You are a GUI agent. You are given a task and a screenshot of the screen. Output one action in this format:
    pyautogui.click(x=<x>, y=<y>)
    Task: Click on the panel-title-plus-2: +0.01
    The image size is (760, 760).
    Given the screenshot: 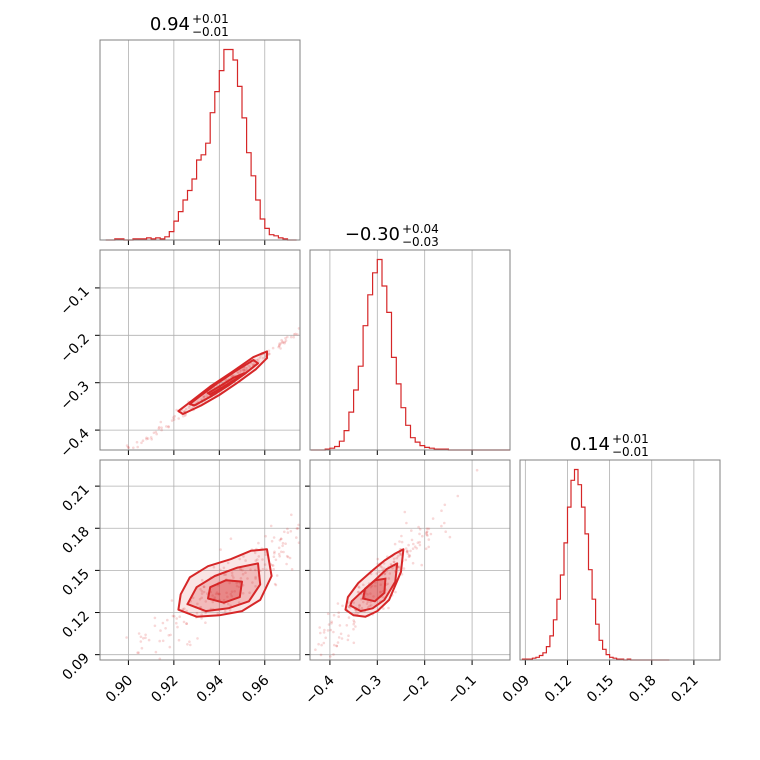 What is the action you would take?
    pyautogui.click(x=630, y=439)
    